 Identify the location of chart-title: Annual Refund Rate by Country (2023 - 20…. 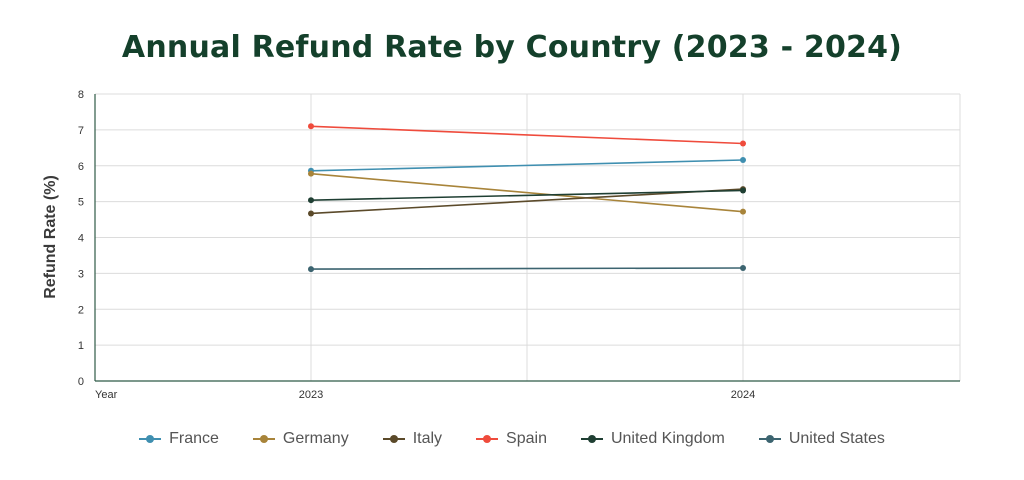
(512, 47).